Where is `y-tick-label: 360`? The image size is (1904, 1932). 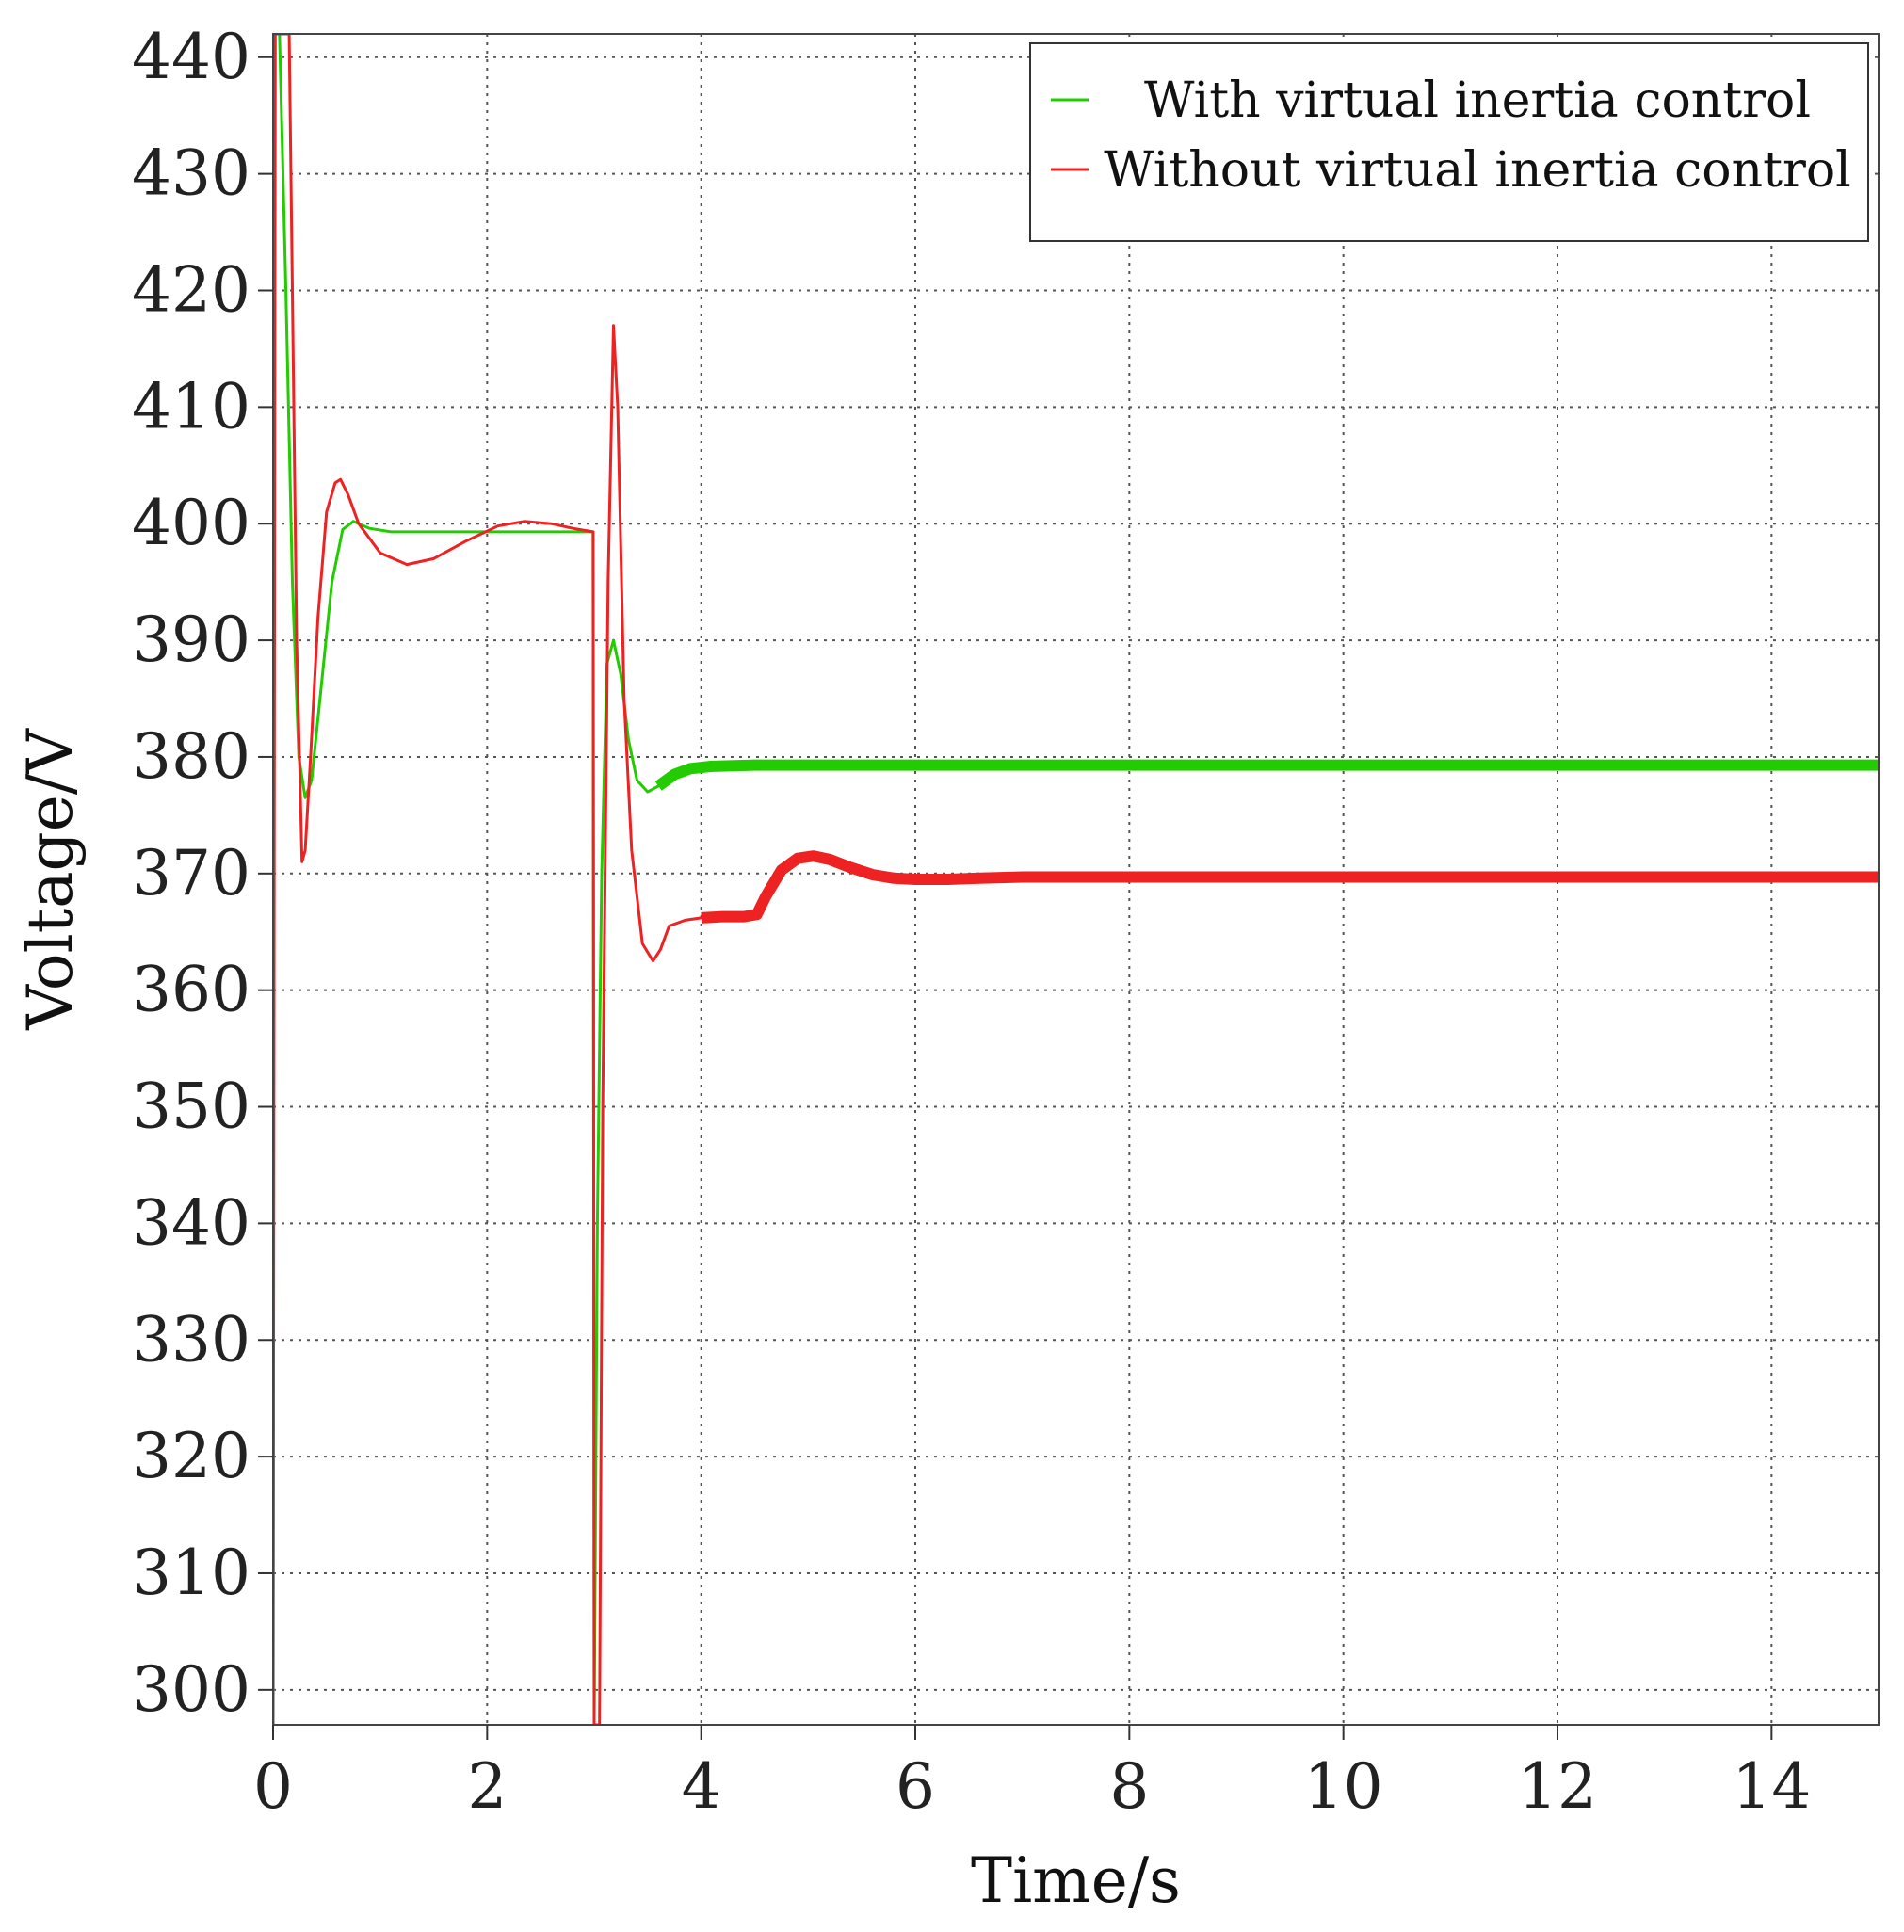
y-tick-label: 360 is located at coordinates (191, 990).